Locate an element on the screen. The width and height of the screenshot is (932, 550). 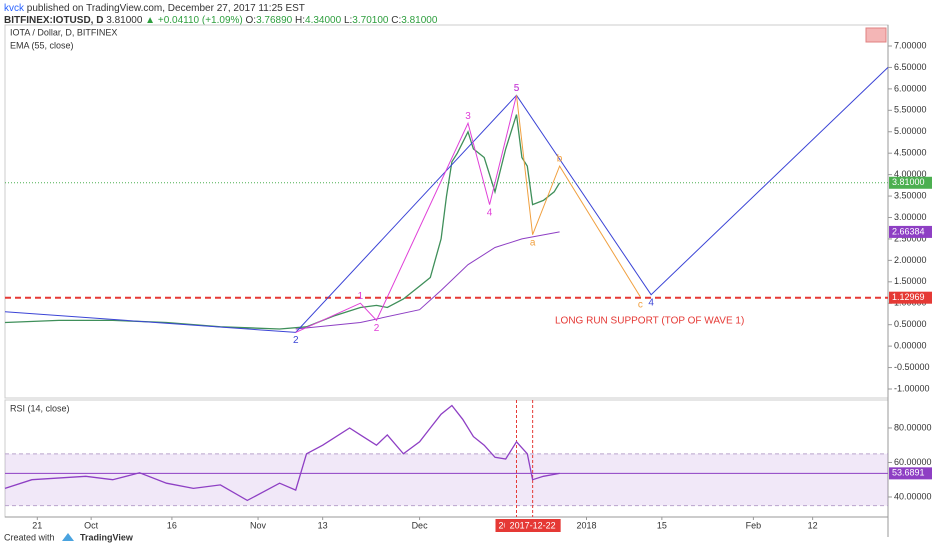
last-label: 2.66384 is located at coordinates (908, 231).